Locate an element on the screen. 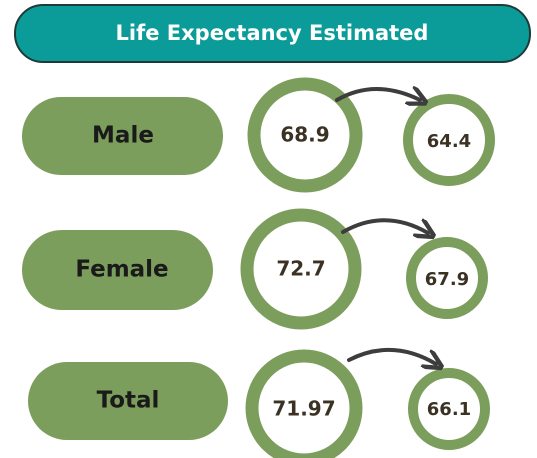 This screenshot has height=458, width=537. title: Life Expectancy Estimated is located at coordinates (272, 33).